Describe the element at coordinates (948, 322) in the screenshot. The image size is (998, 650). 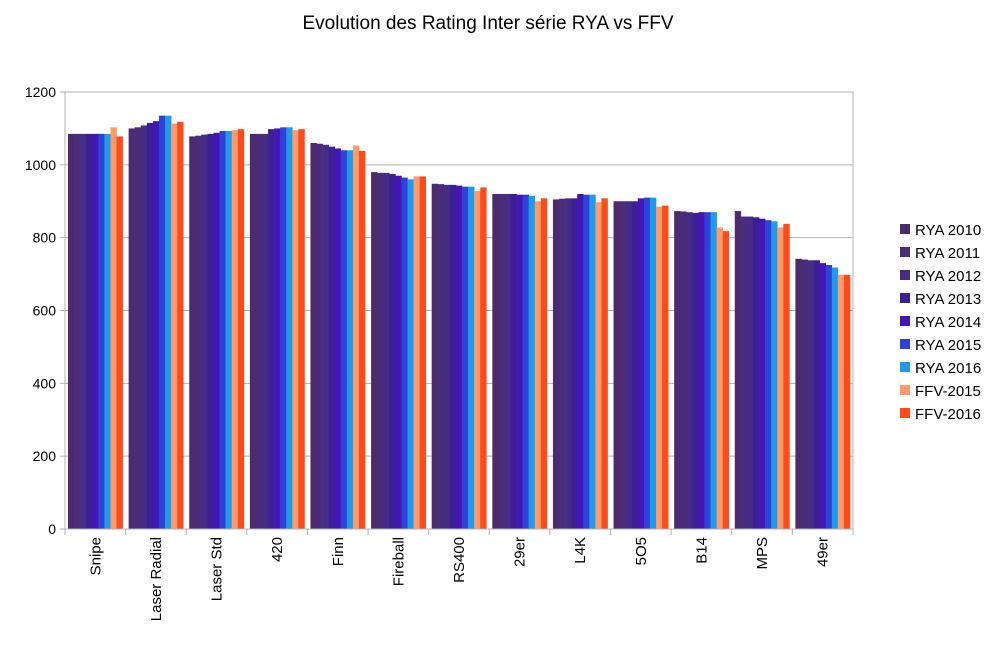
I see `legend-label: RYA 2014` at that location.